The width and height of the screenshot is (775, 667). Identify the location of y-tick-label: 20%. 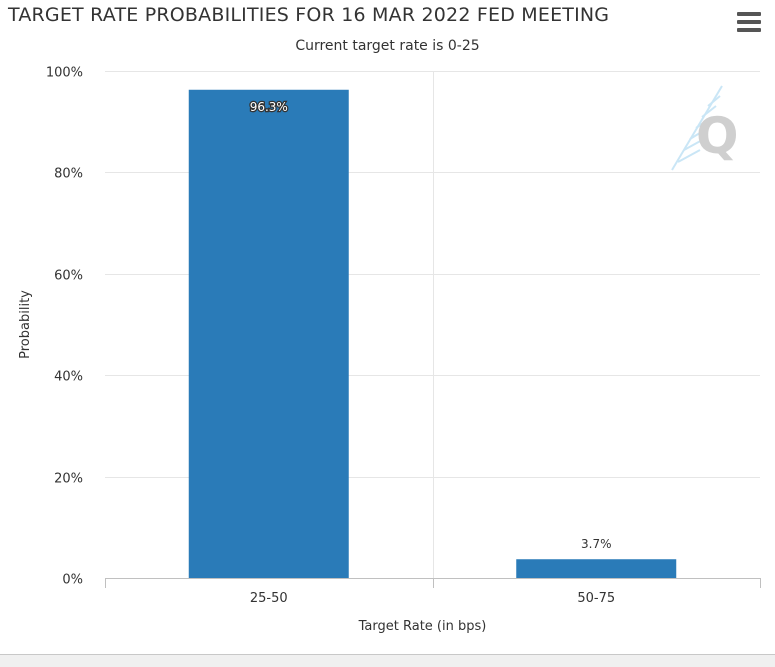
(68, 479).